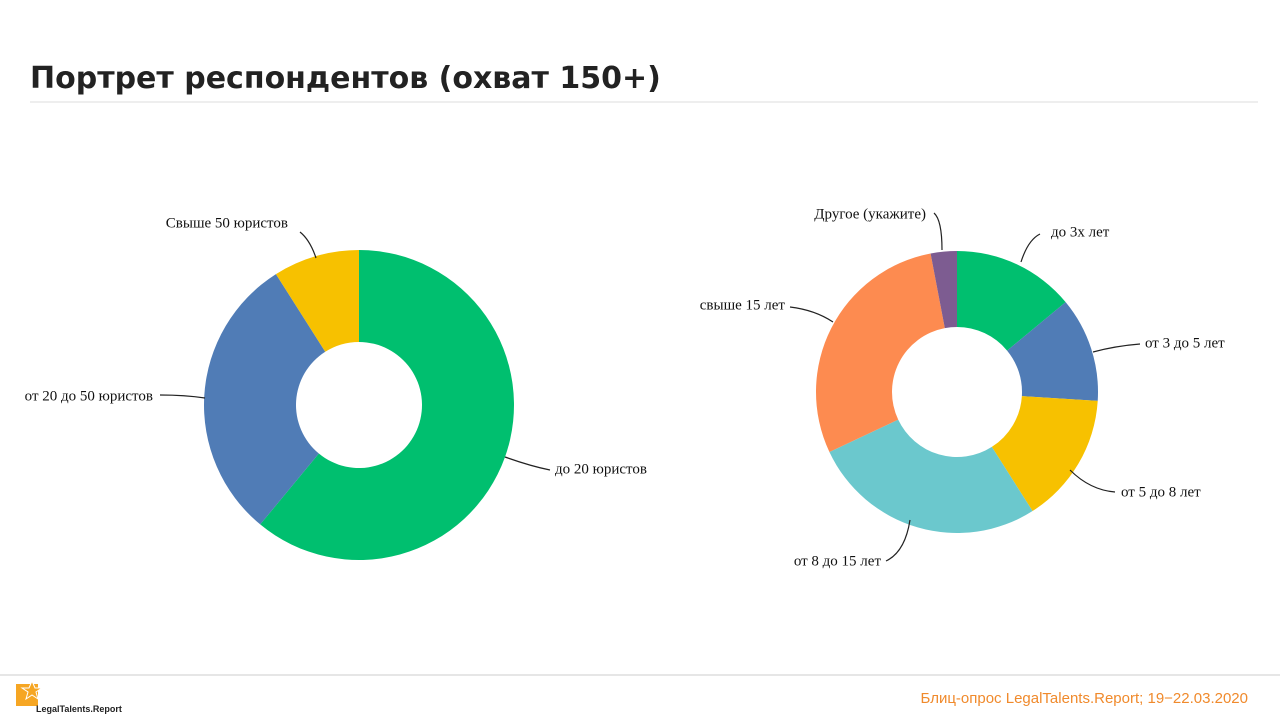  Describe the element at coordinates (32, 690) in the screenshot. I see `logo-star` at that location.